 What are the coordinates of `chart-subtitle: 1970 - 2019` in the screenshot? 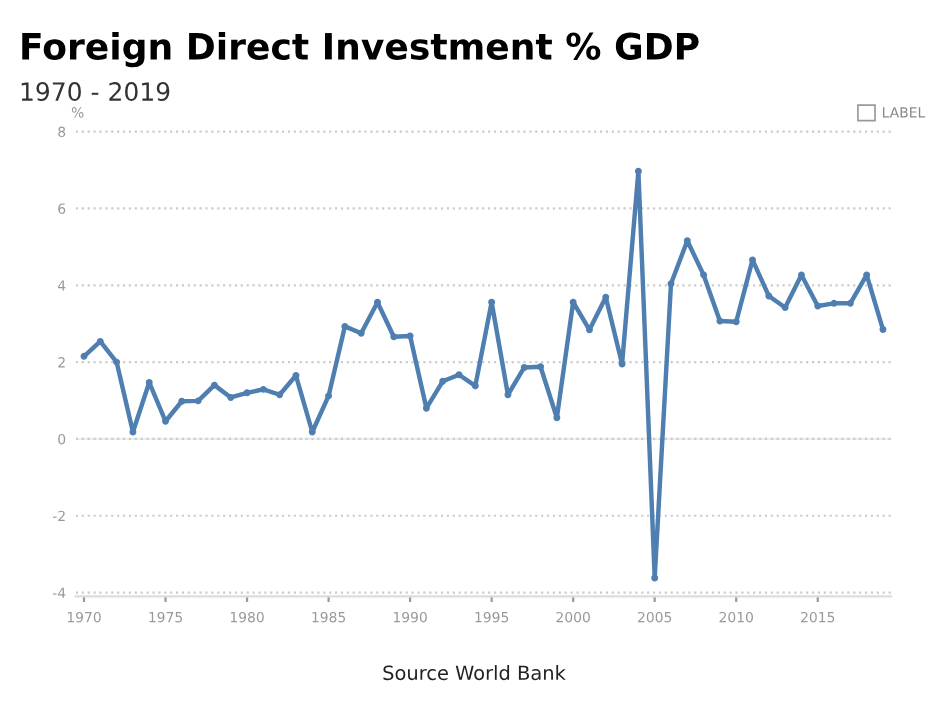 It's located at (95, 91).